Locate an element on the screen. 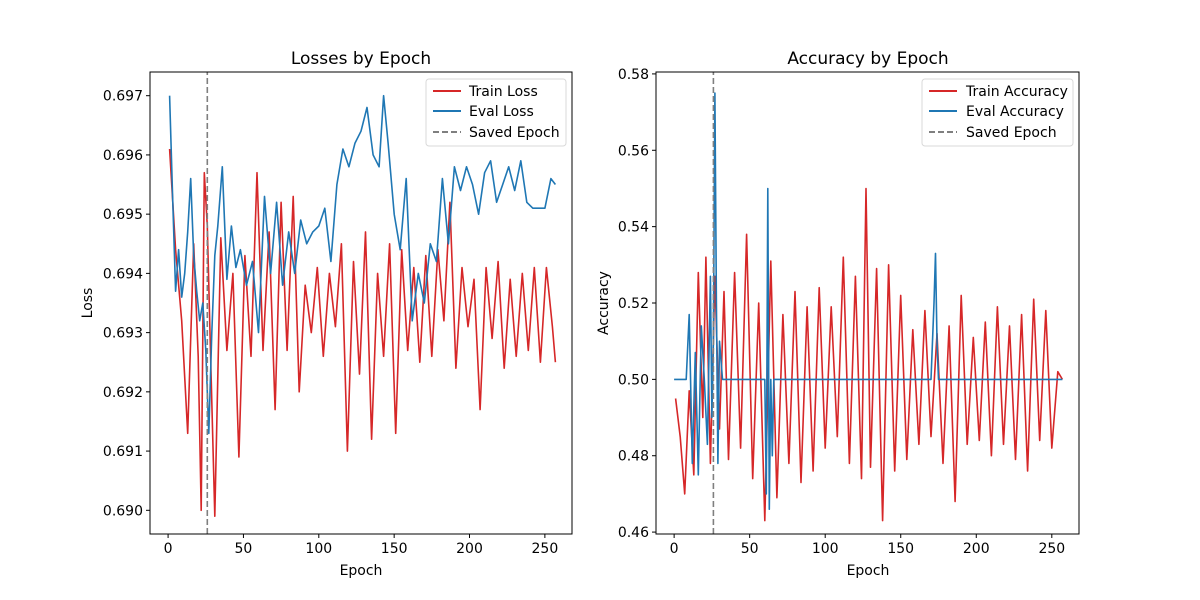 The height and width of the screenshot is (600, 1200). y-tick-label: 0.54 is located at coordinates (633, 228).